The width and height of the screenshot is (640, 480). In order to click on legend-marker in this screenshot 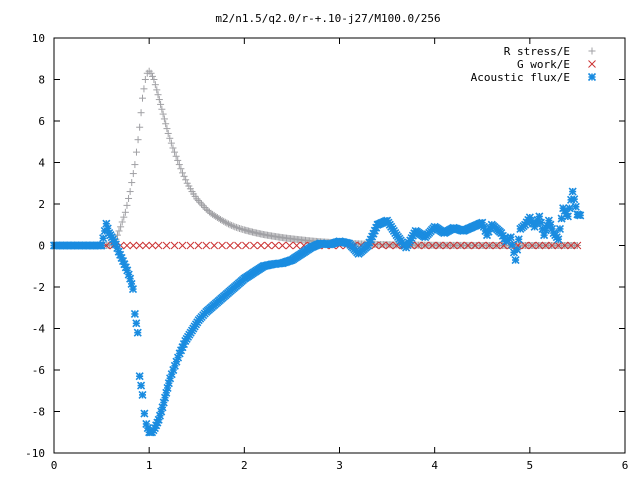, I will do `click(592, 51)`.